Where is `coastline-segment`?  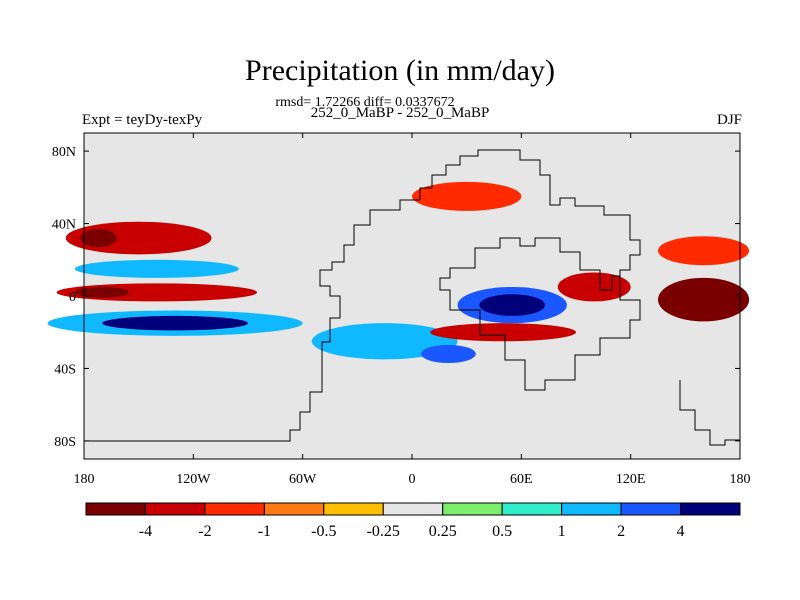
coastline-segment is located at coordinates (709, 413).